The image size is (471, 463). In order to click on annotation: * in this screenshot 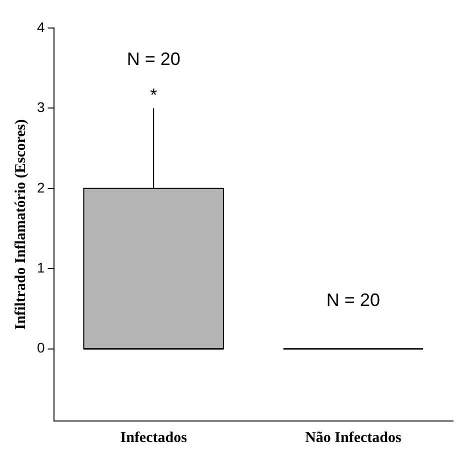, I will do `click(154, 95)`.